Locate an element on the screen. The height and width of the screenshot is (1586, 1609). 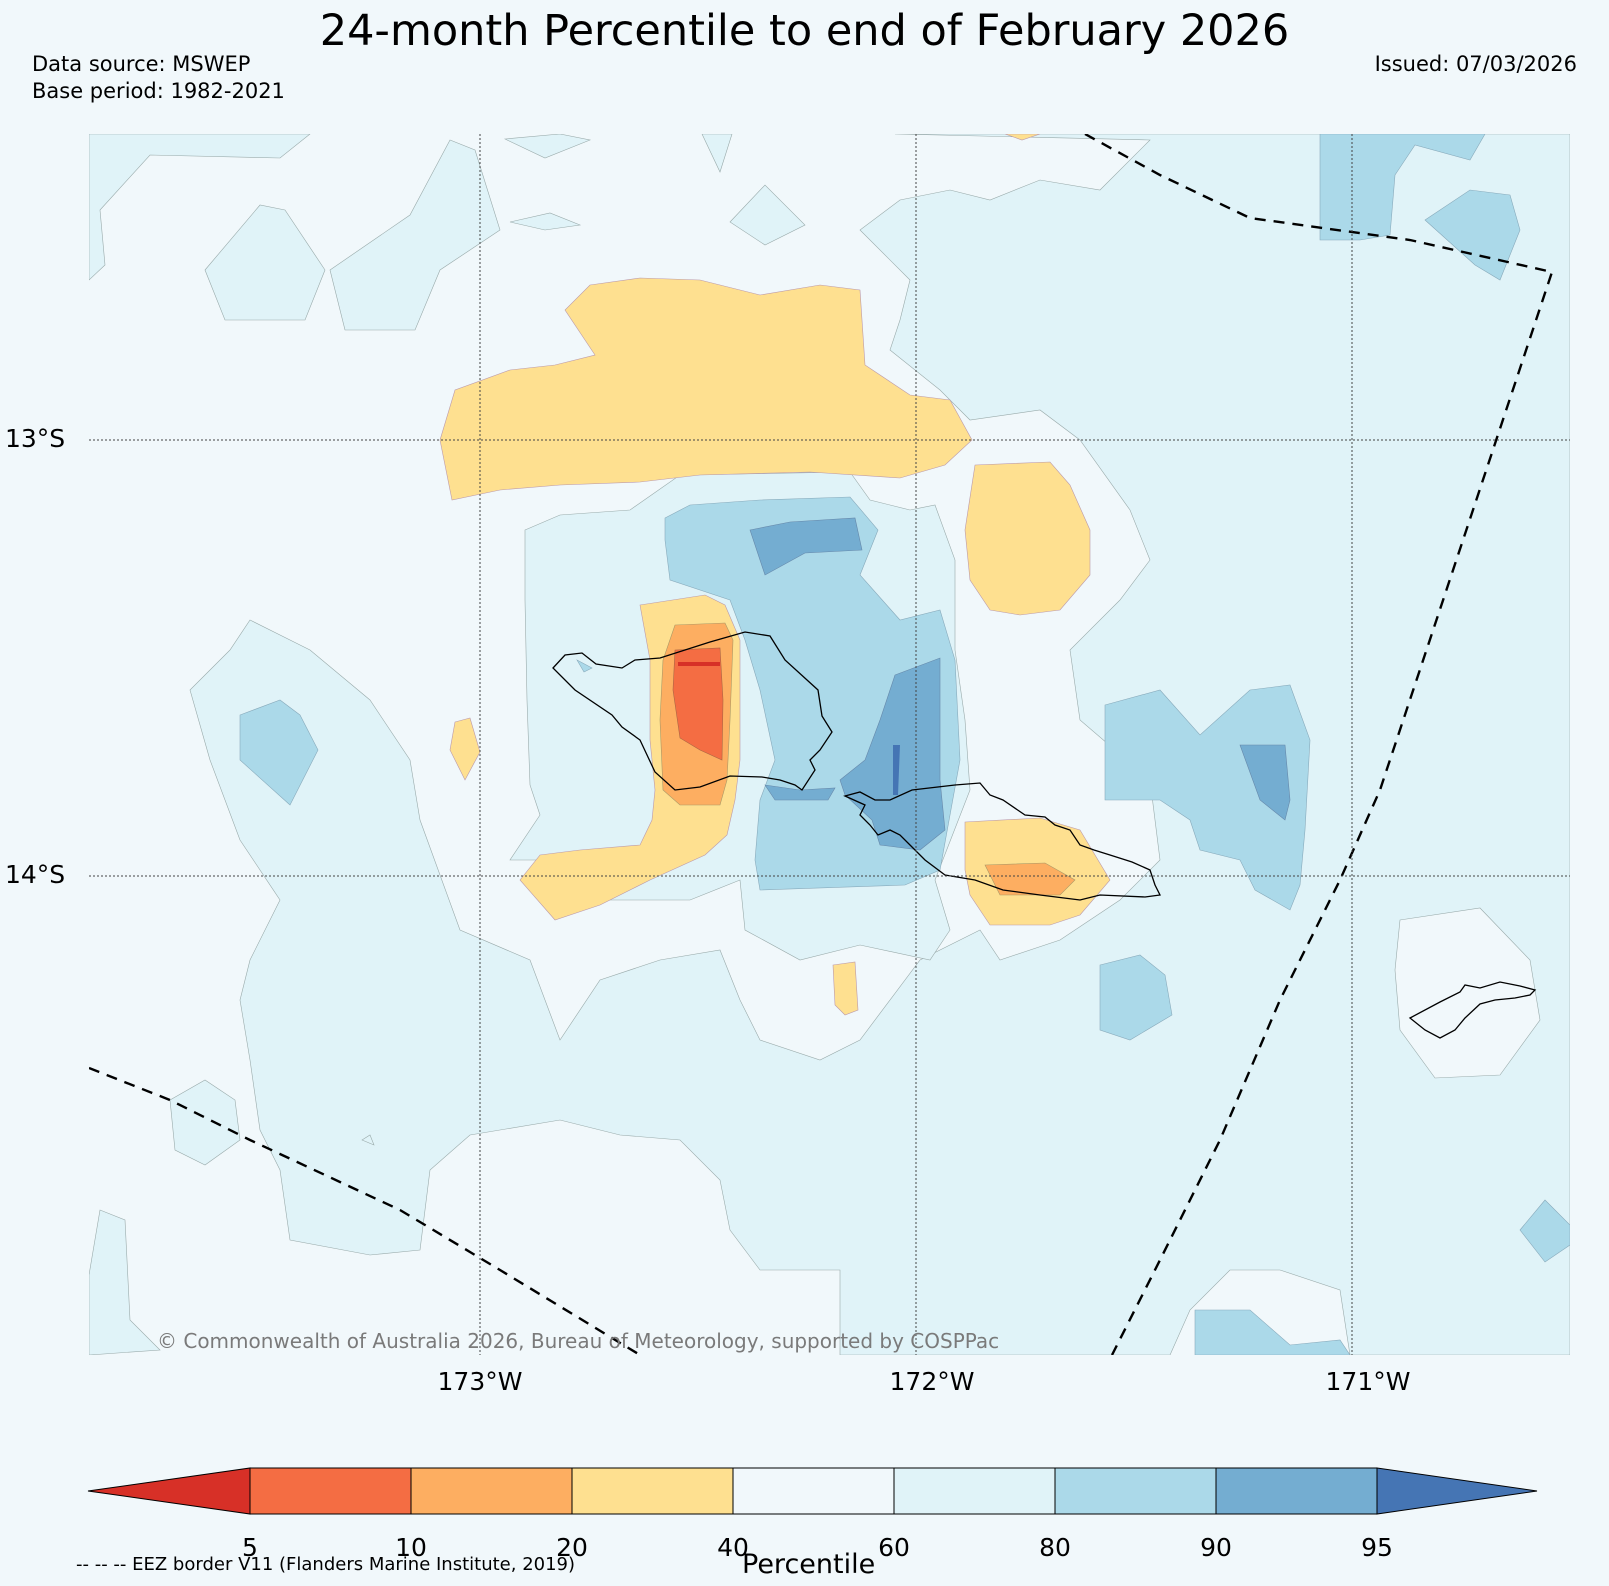
colorbar-tick: 20 is located at coordinates (572, 1547).